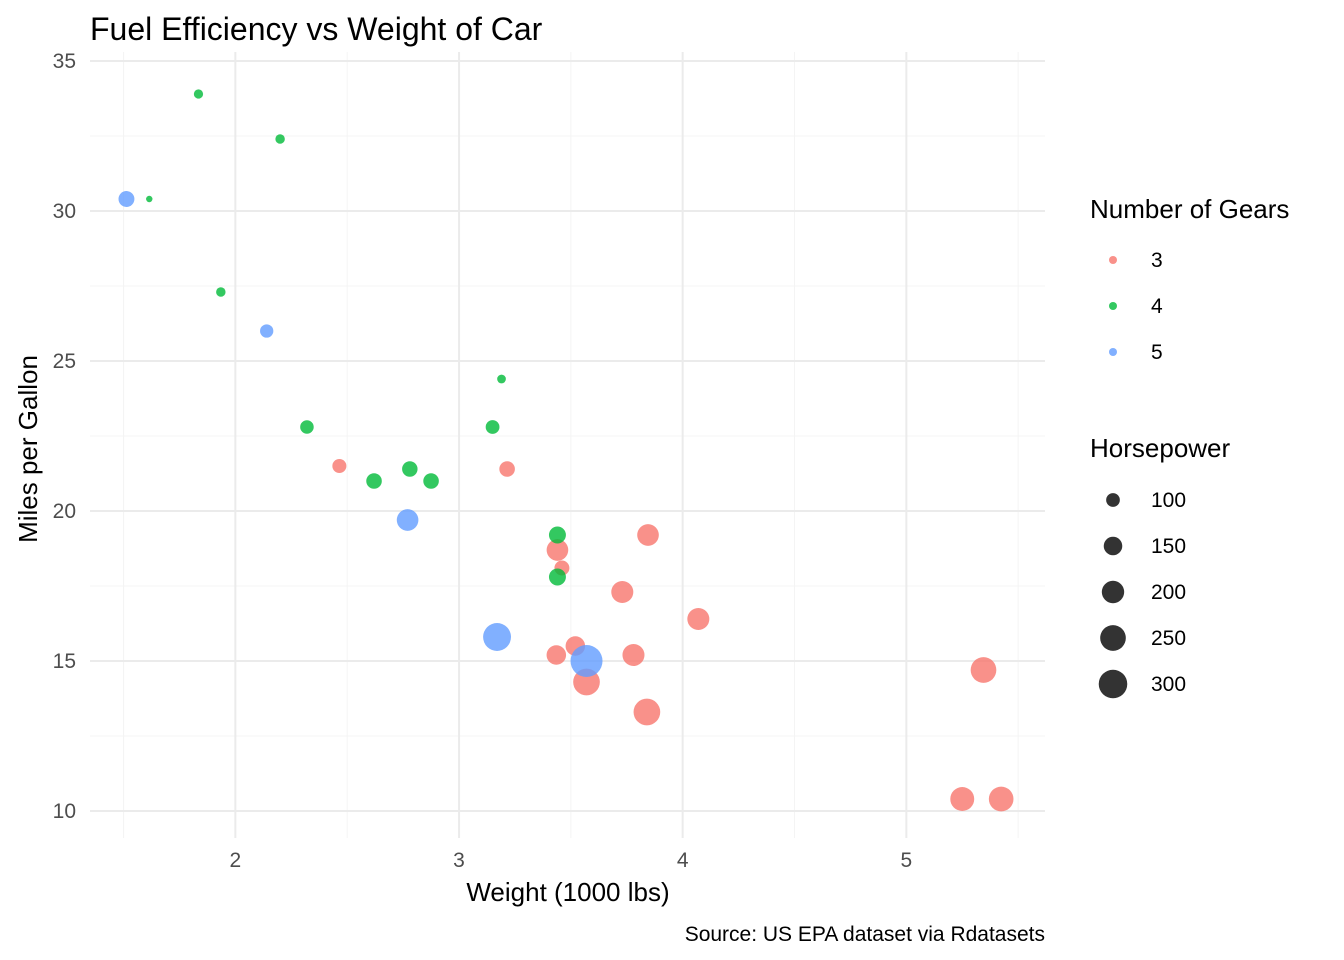 This screenshot has width=1344, height=960. I want to click on y-axis-title: Miles per Gallon, so click(28, 449).